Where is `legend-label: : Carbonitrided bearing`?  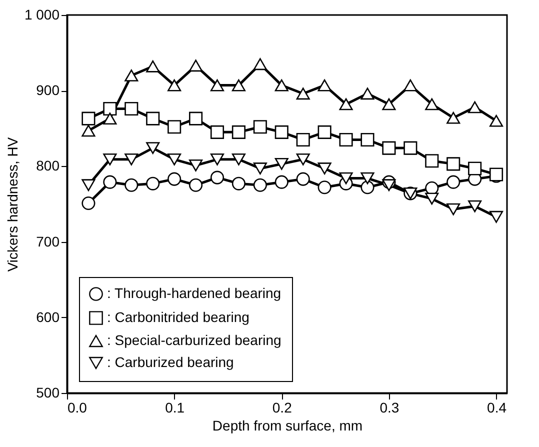 legend-label: : Carbonitrided bearing is located at coordinates (178, 317).